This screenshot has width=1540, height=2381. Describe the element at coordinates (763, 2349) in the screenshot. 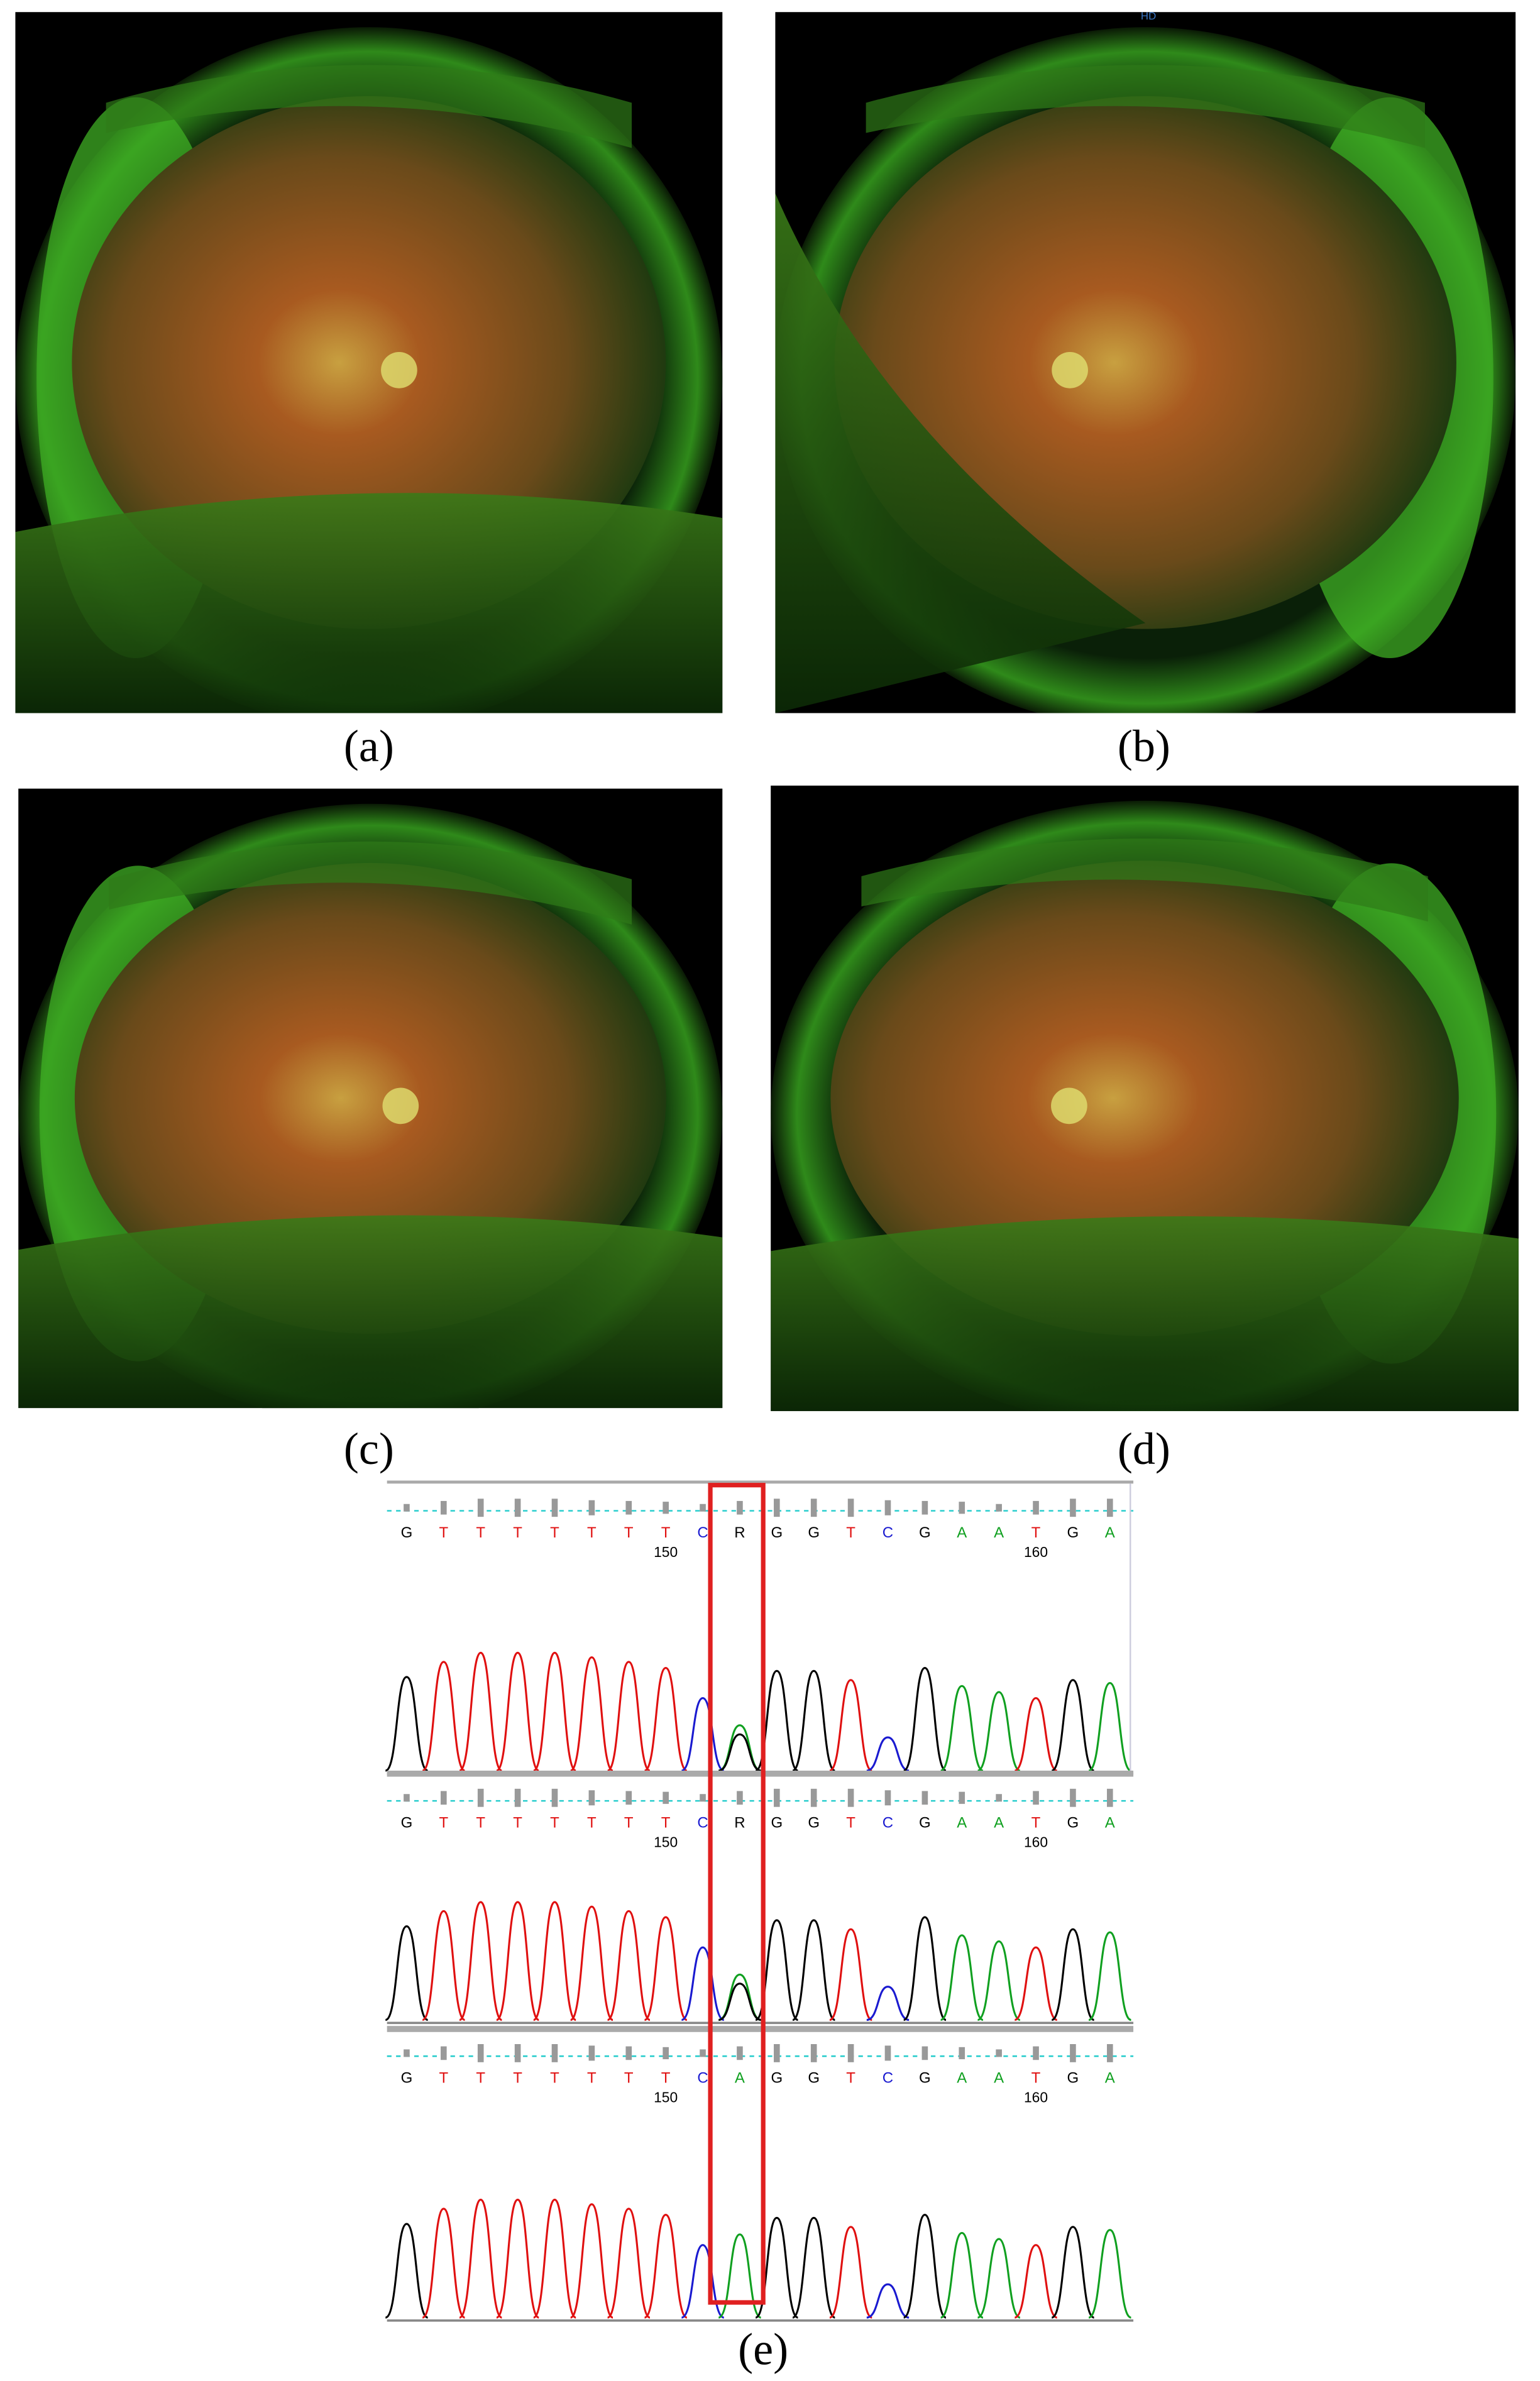

I see `panel-label: (e)` at that location.